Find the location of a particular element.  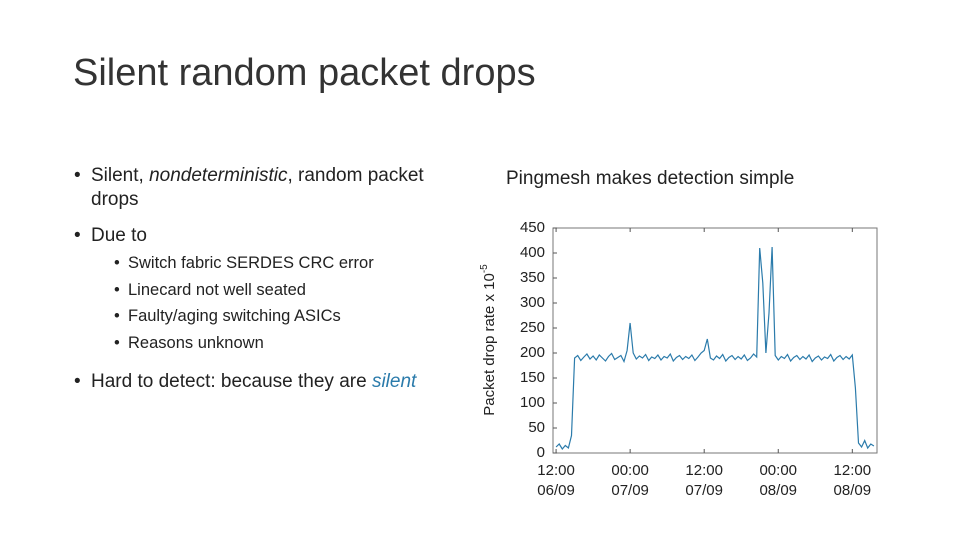

plot-frame is located at coordinates (715, 340).